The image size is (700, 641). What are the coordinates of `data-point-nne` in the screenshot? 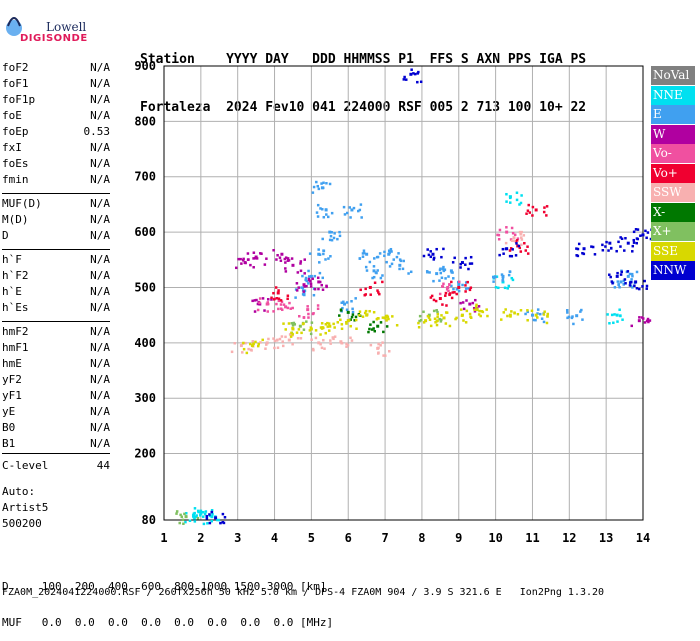 It's located at (503, 282).